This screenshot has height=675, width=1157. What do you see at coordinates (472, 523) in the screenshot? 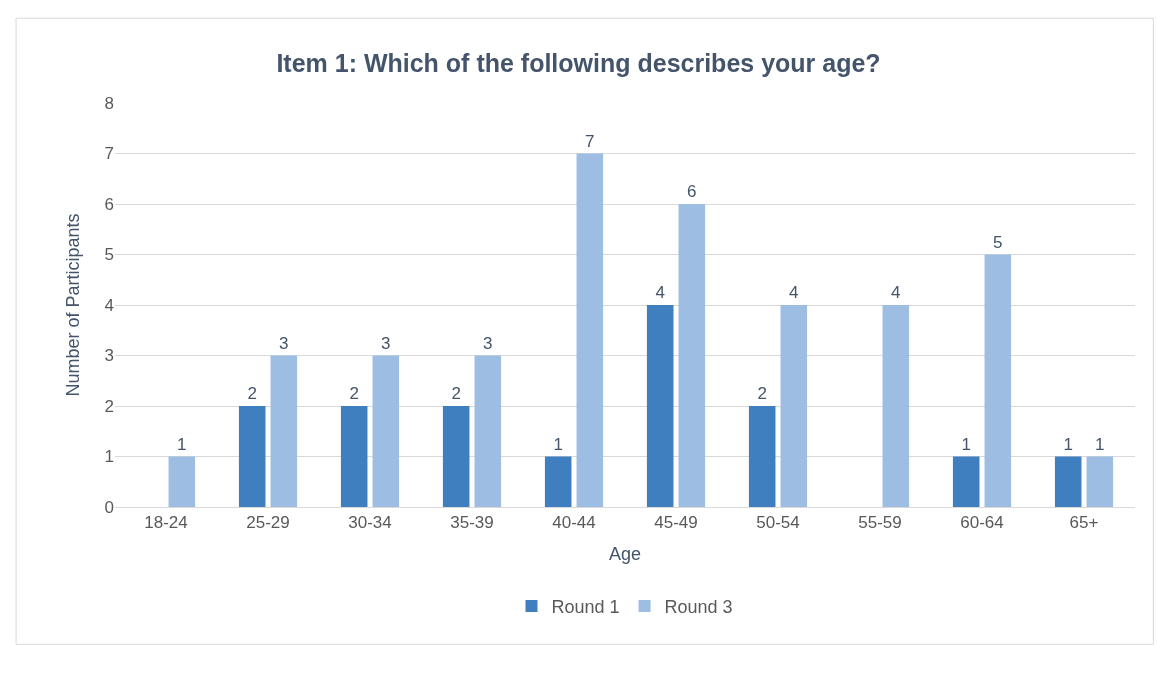
I see `x-tick-label: 35-39` at bounding box center [472, 523].